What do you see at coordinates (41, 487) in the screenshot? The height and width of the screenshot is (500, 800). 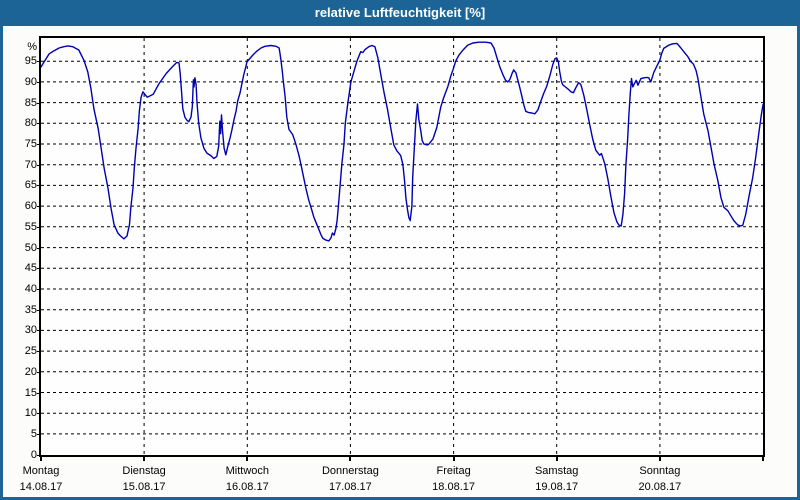 I see `x-date-label-14.08.17: 14.08.17` at bounding box center [41, 487].